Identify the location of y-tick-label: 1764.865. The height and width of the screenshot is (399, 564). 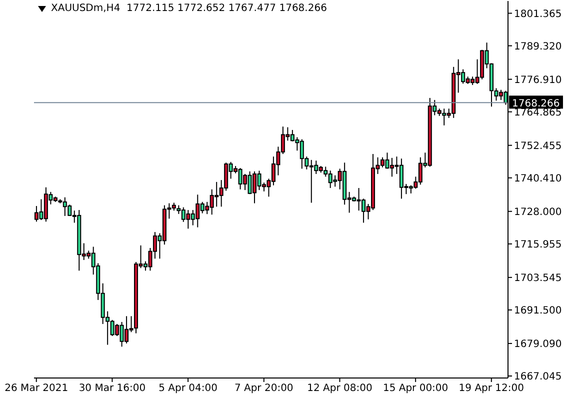
(538, 112).